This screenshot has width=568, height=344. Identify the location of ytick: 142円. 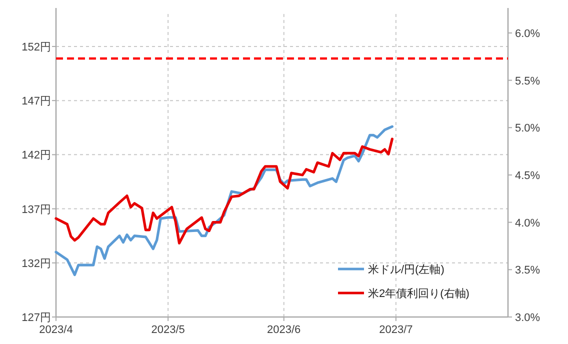
(36, 156).